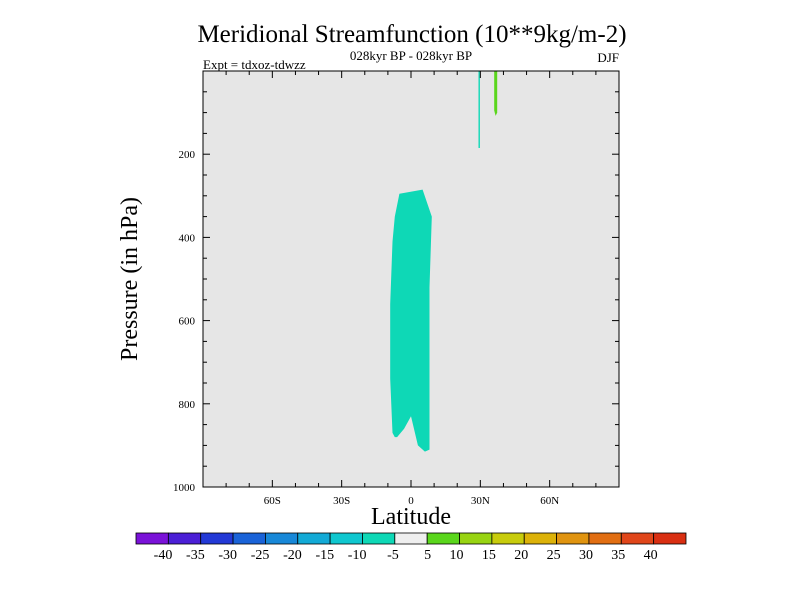 Image resolution: width=800 pixels, height=600 pixels. I want to click on chart-title: Meridional Streamfunction (10**9kg/m-2), so click(411, 34).